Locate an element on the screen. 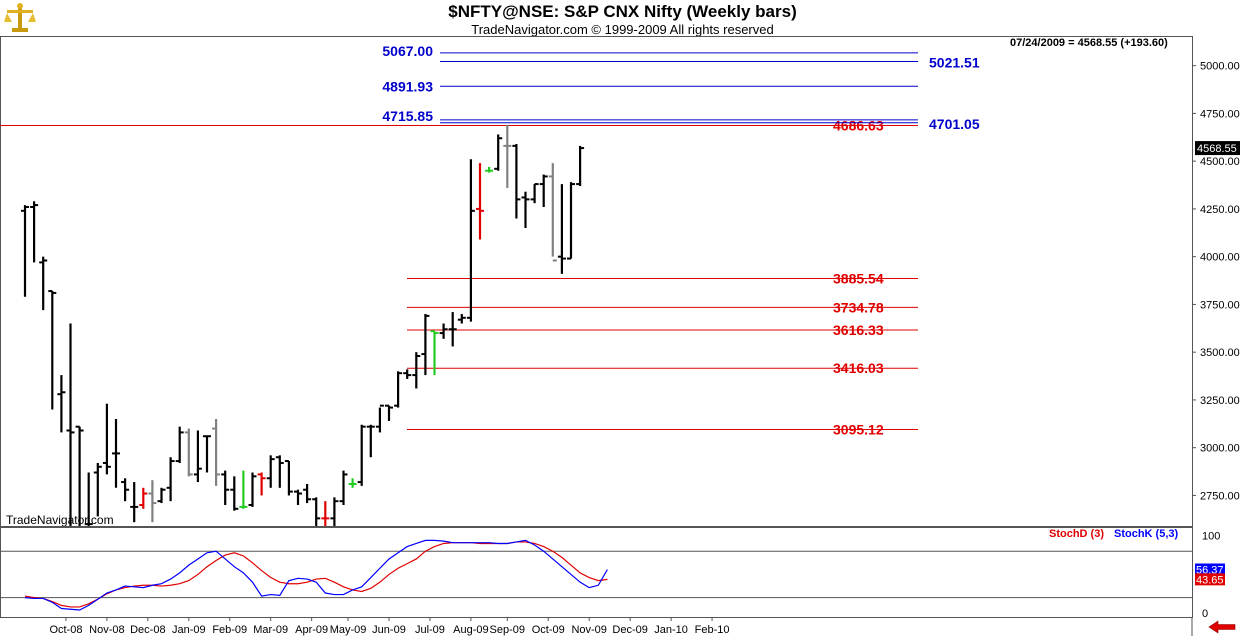 This screenshot has height=640, width=1245. level-label-blue: 5067.00 is located at coordinates (407, 51).